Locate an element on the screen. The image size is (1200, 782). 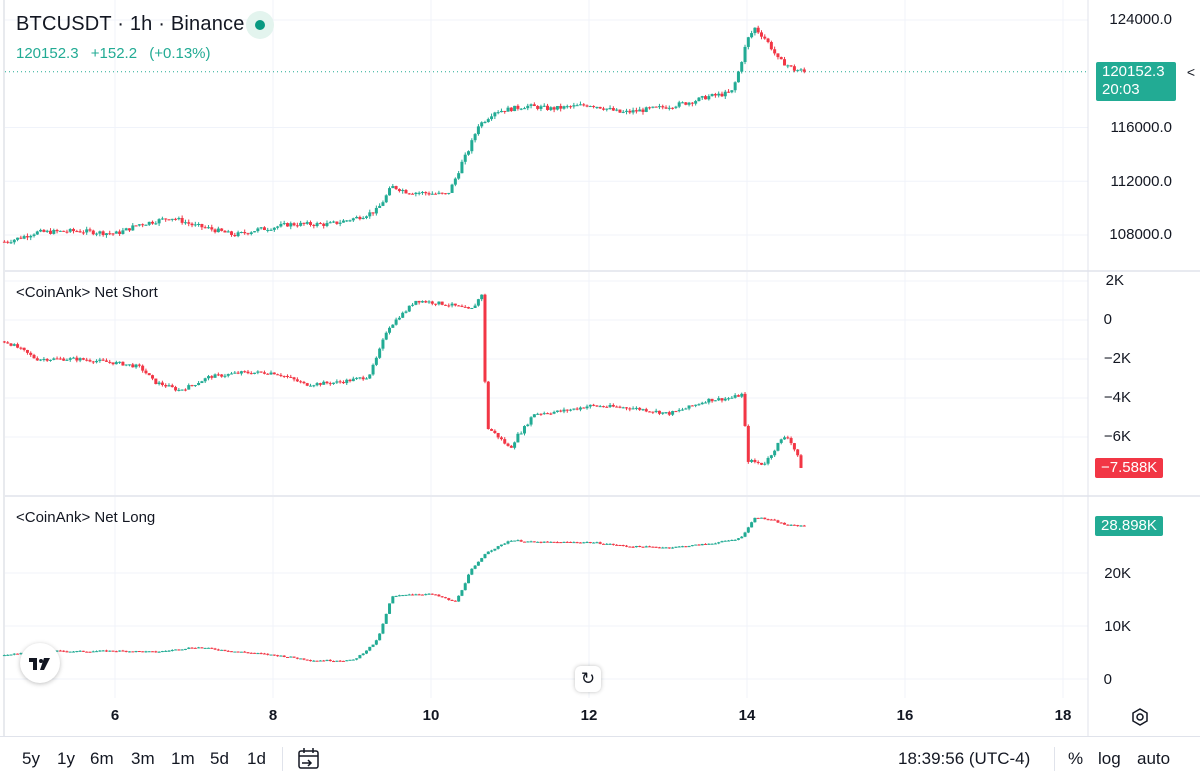
symbol-title: BTCUSDT · 1h · Binance is located at coordinates (130, 24).